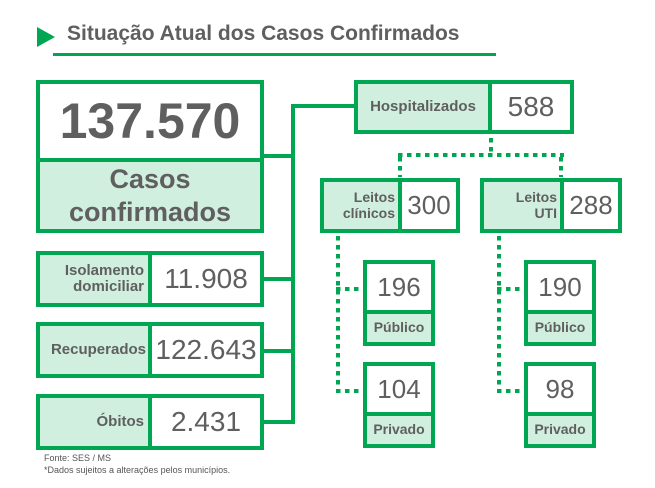  Describe the element at coordinates (96, 350) in the screenshot. I see `recuperados-label: Recuperados` at that location.